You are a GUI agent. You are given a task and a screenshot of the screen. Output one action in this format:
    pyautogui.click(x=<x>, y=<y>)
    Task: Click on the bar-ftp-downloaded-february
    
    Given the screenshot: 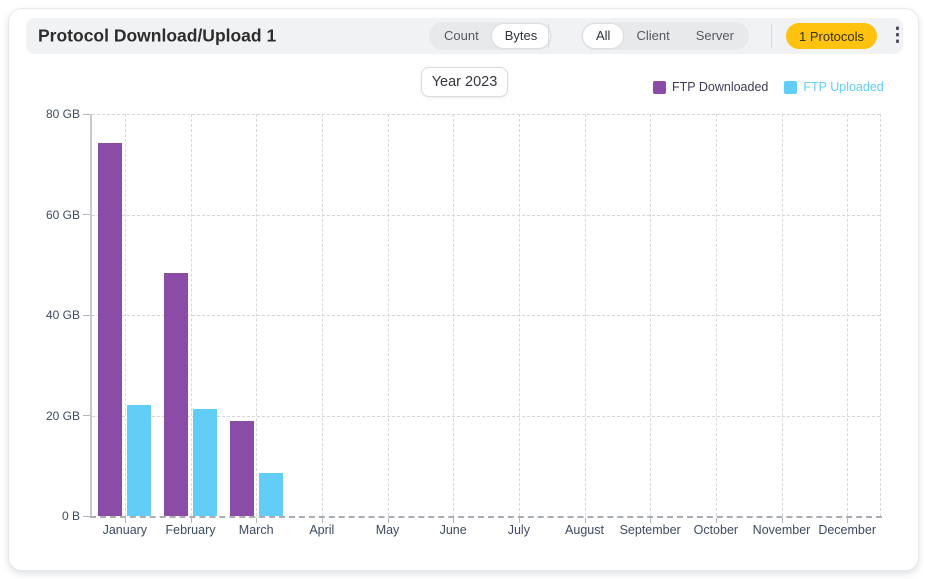 What is the action you would take?
    pyautogui.click(x=176, y=394)
    